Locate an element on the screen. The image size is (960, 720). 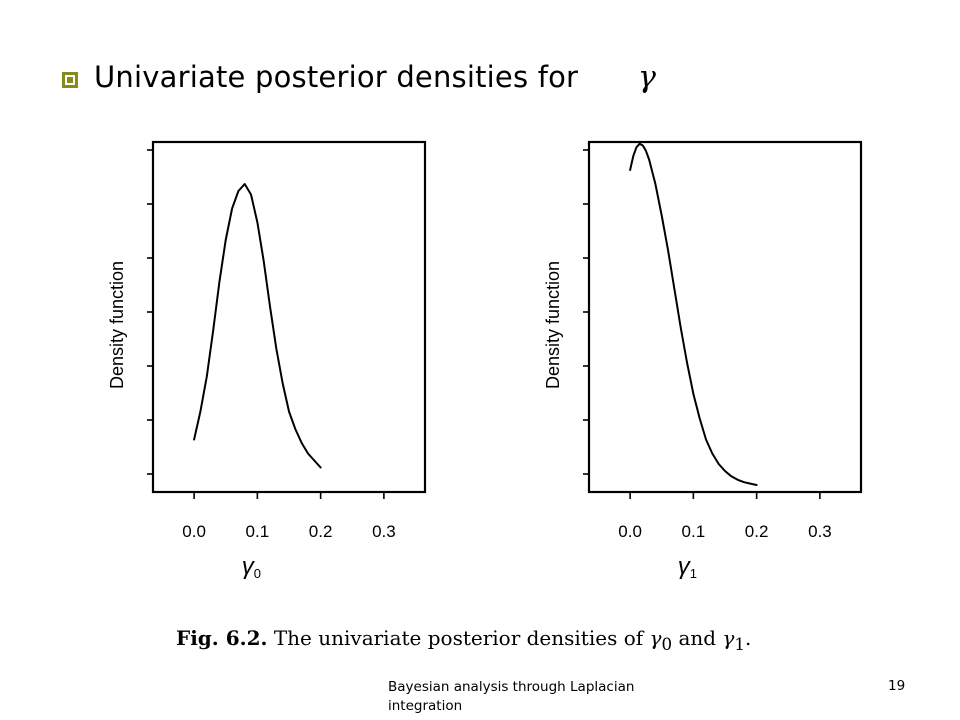
x-axis-label: γ1 is located at coordinates (687, 567).